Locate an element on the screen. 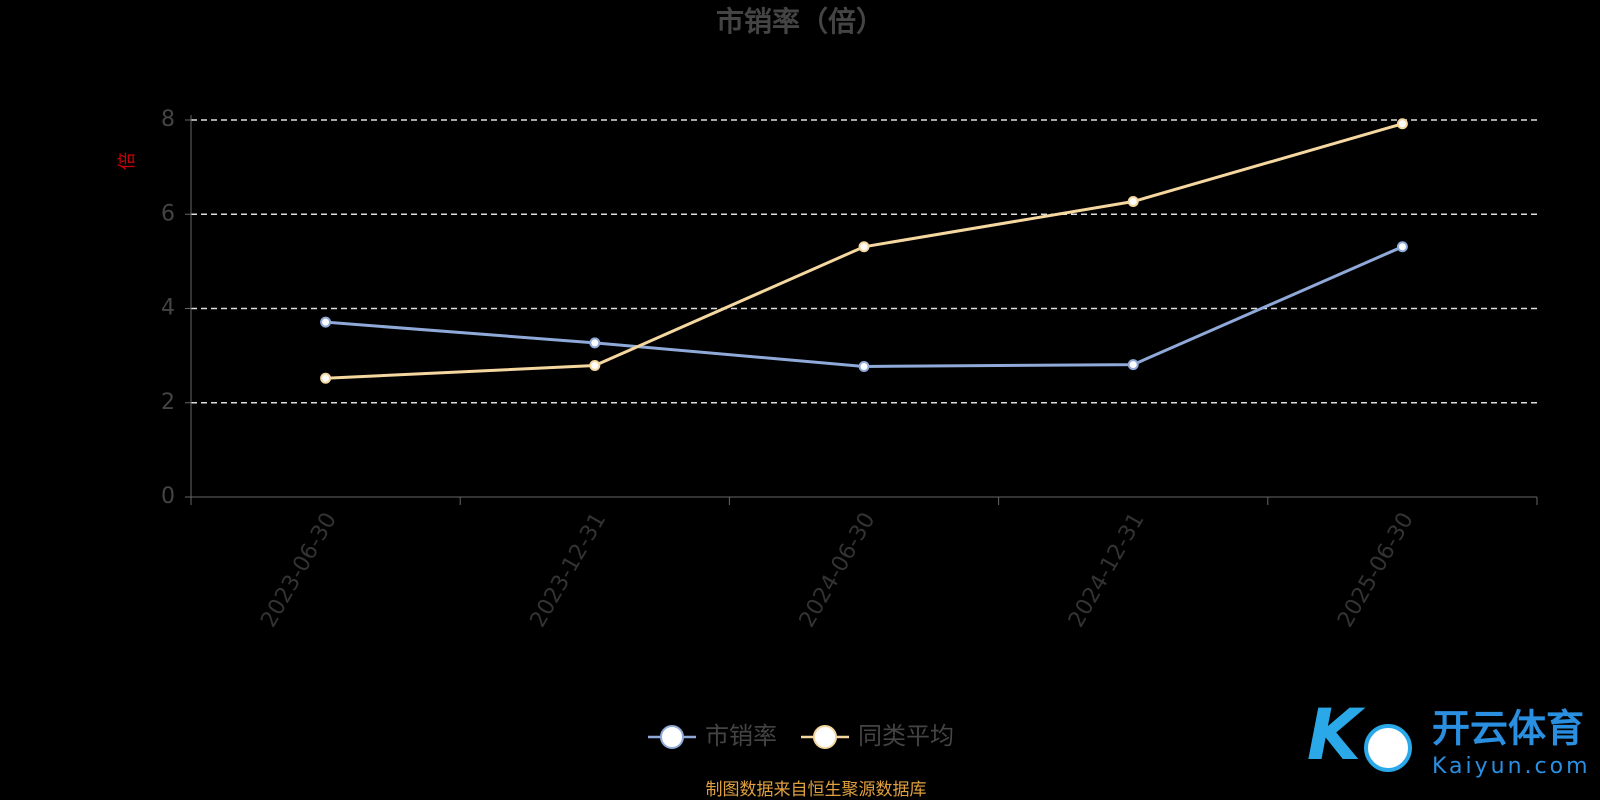 Image resolution: width=1600 pixels, height=800 pixels. y-tick-label: 6 is located at coordinates (168, 213).